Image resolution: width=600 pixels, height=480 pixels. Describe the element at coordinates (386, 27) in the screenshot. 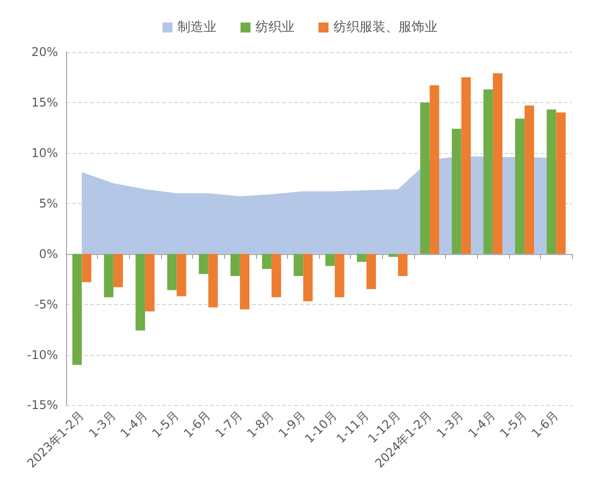

I see `legend-label: 纺织服装、服饰业` at that location.